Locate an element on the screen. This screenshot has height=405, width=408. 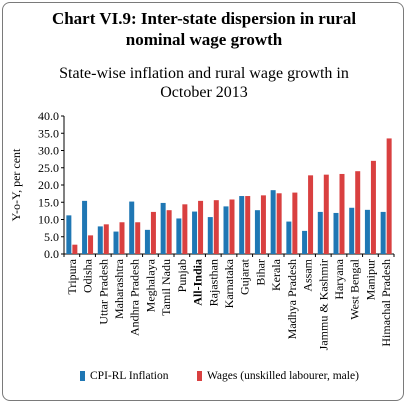
x-category-label: Bihar is located at coordinates (260, 272).